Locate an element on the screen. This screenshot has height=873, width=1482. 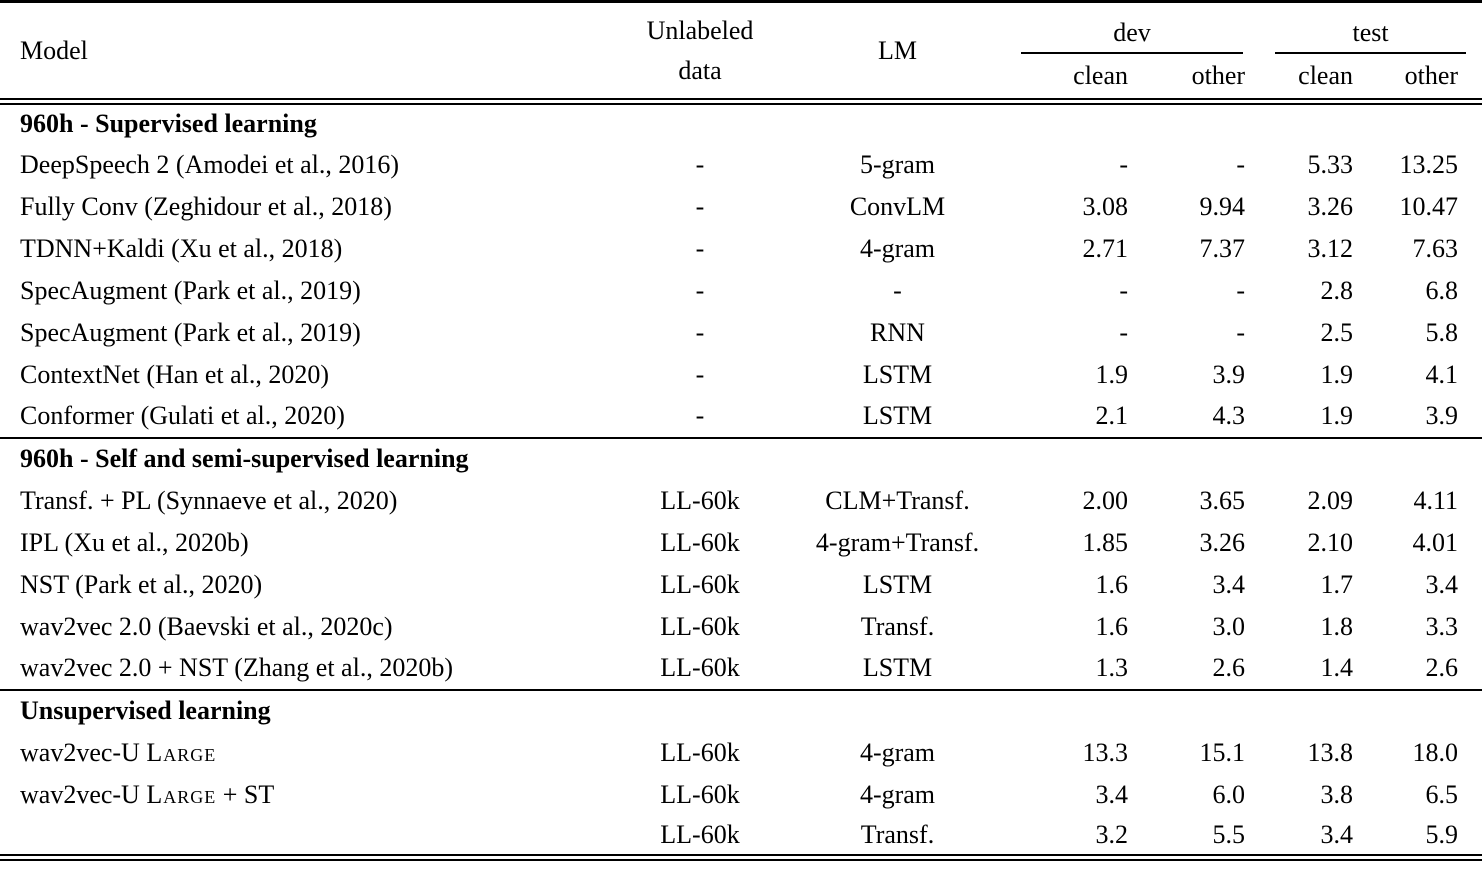
dev-clean-cell: 13.3 is located at coordinates (1105, 752).